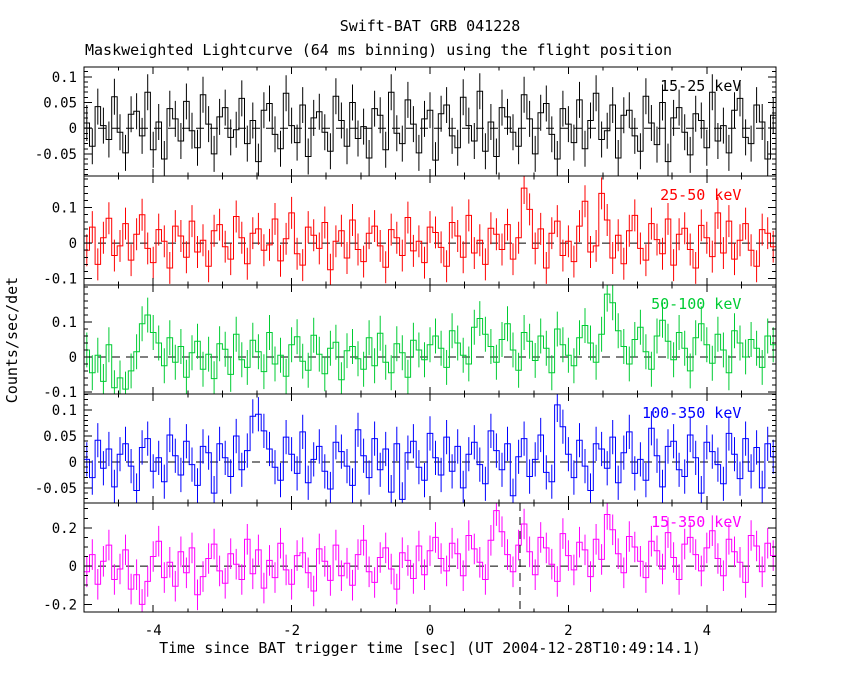 Image resolution: width=850 pixels, height=680 pixels. Describe the element at coordinates (291, 631) in the screenshot. I see `x-tick-label: -2` at that location.